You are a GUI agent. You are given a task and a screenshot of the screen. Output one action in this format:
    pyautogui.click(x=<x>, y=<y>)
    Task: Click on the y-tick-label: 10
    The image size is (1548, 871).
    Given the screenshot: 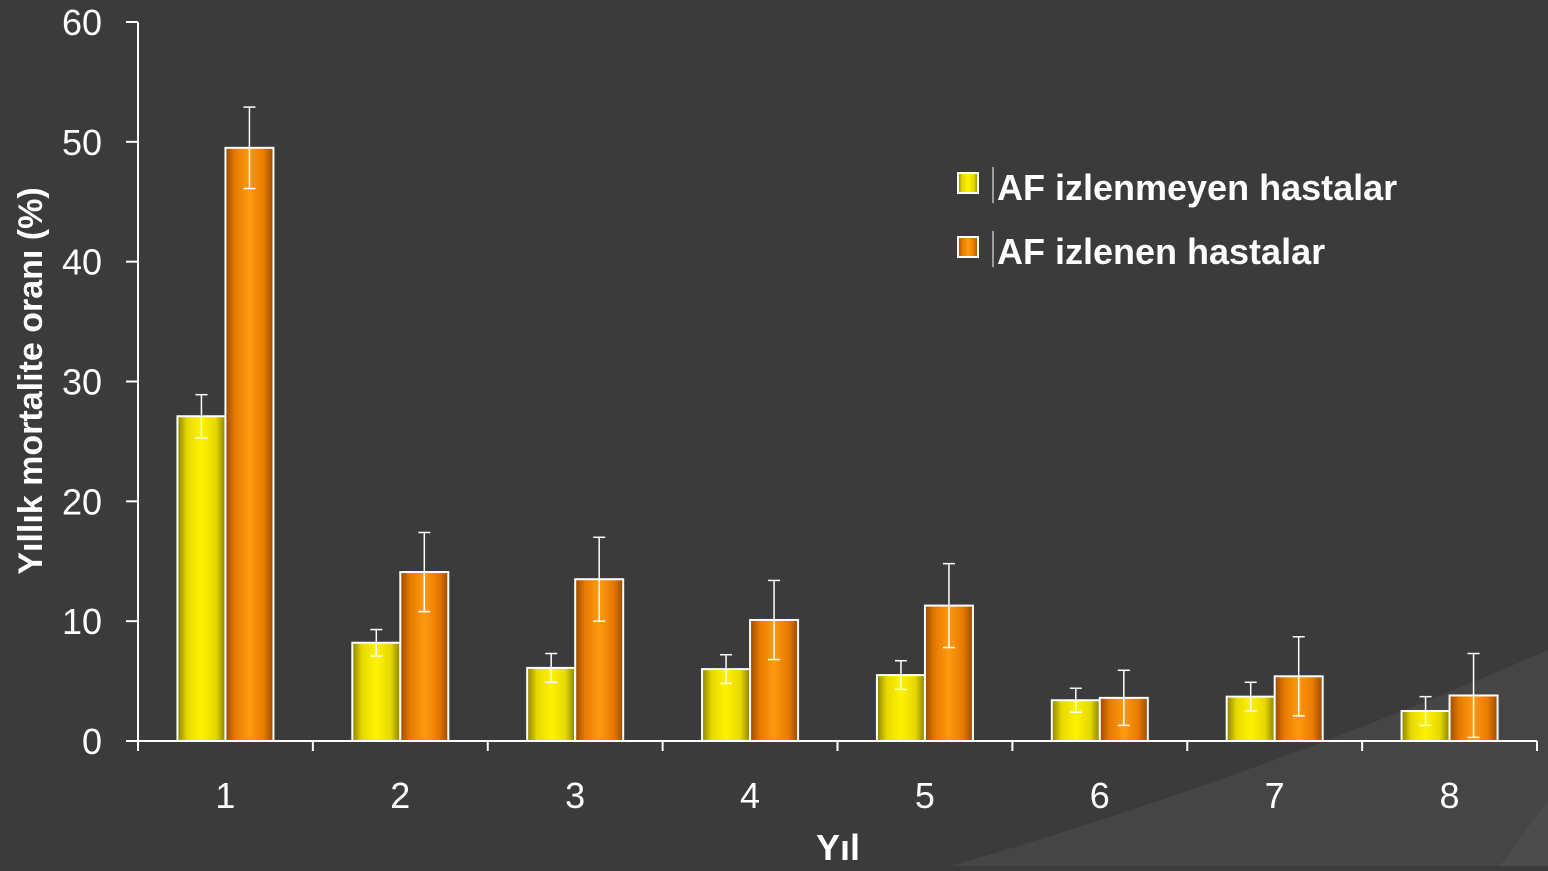 What is the action you would take?
    pyautogui.click(x=82, y=621)
    